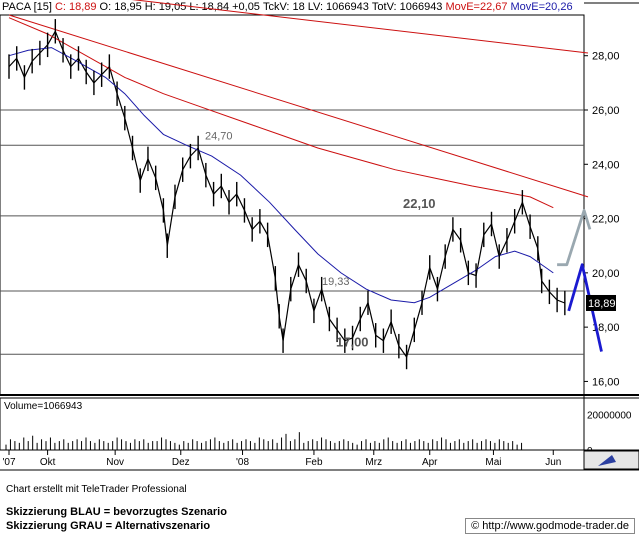 The height and width of the screenshot is (551, 639). Describe the element at coordinates (75, 7) in the screenshot. I see `close-value: C: 18,89` at that location.